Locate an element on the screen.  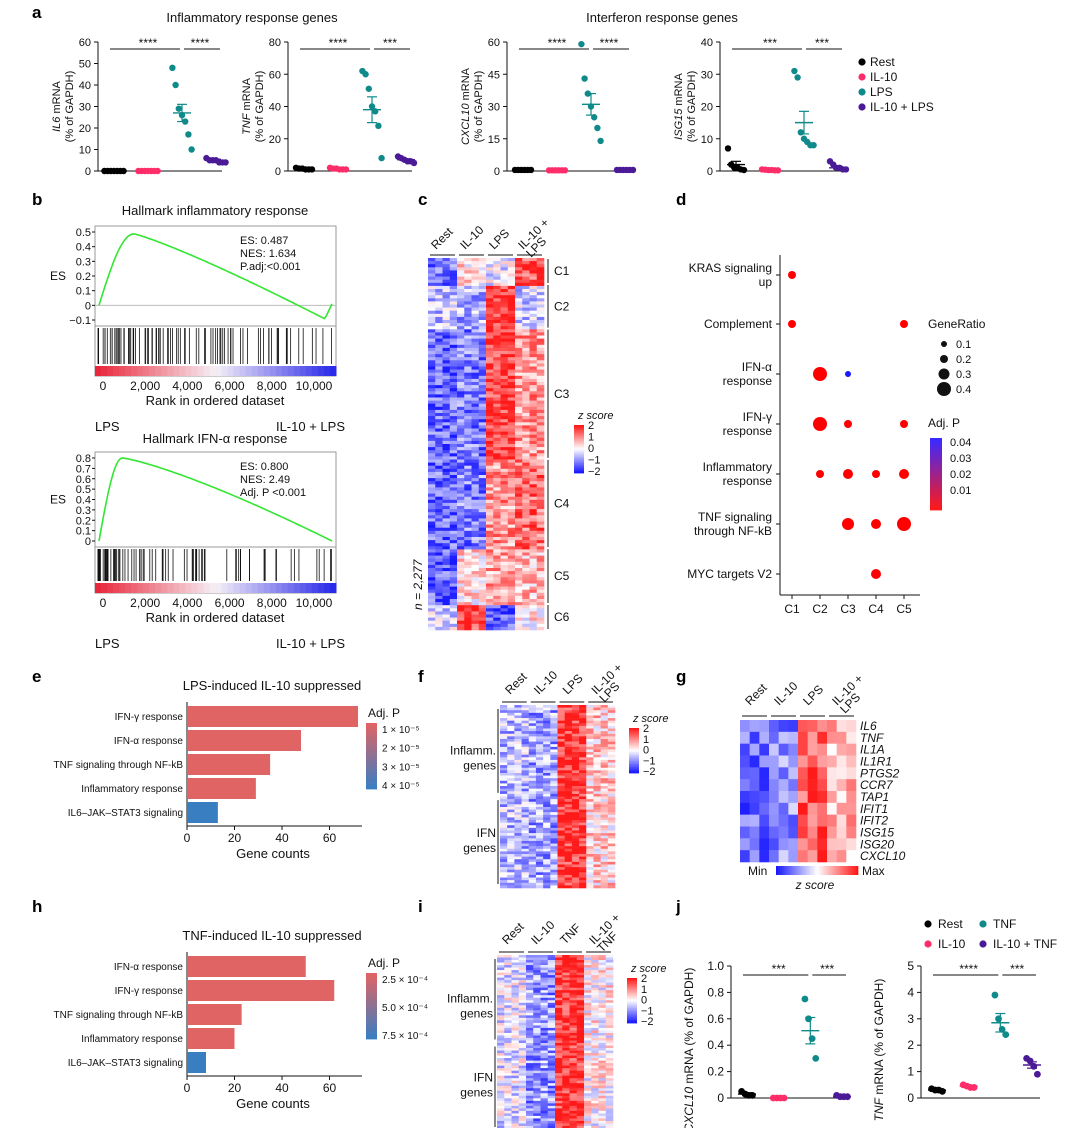
bar-term-label: IFN-α response is located at coordinates (149, 741).